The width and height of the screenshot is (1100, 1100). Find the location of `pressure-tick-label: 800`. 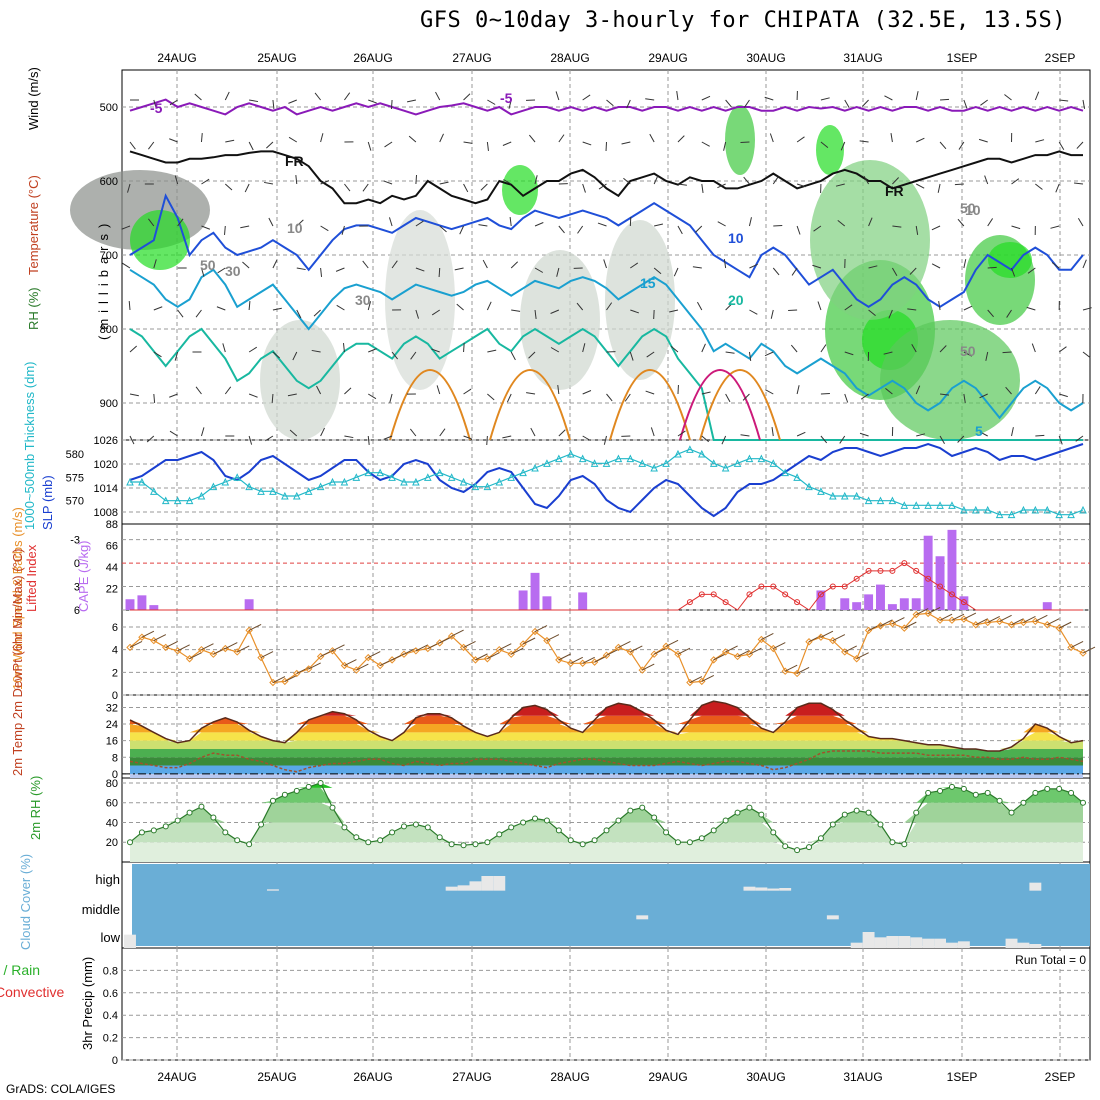

pressure-tick-label: 800 is located at coordinates (109, 330).